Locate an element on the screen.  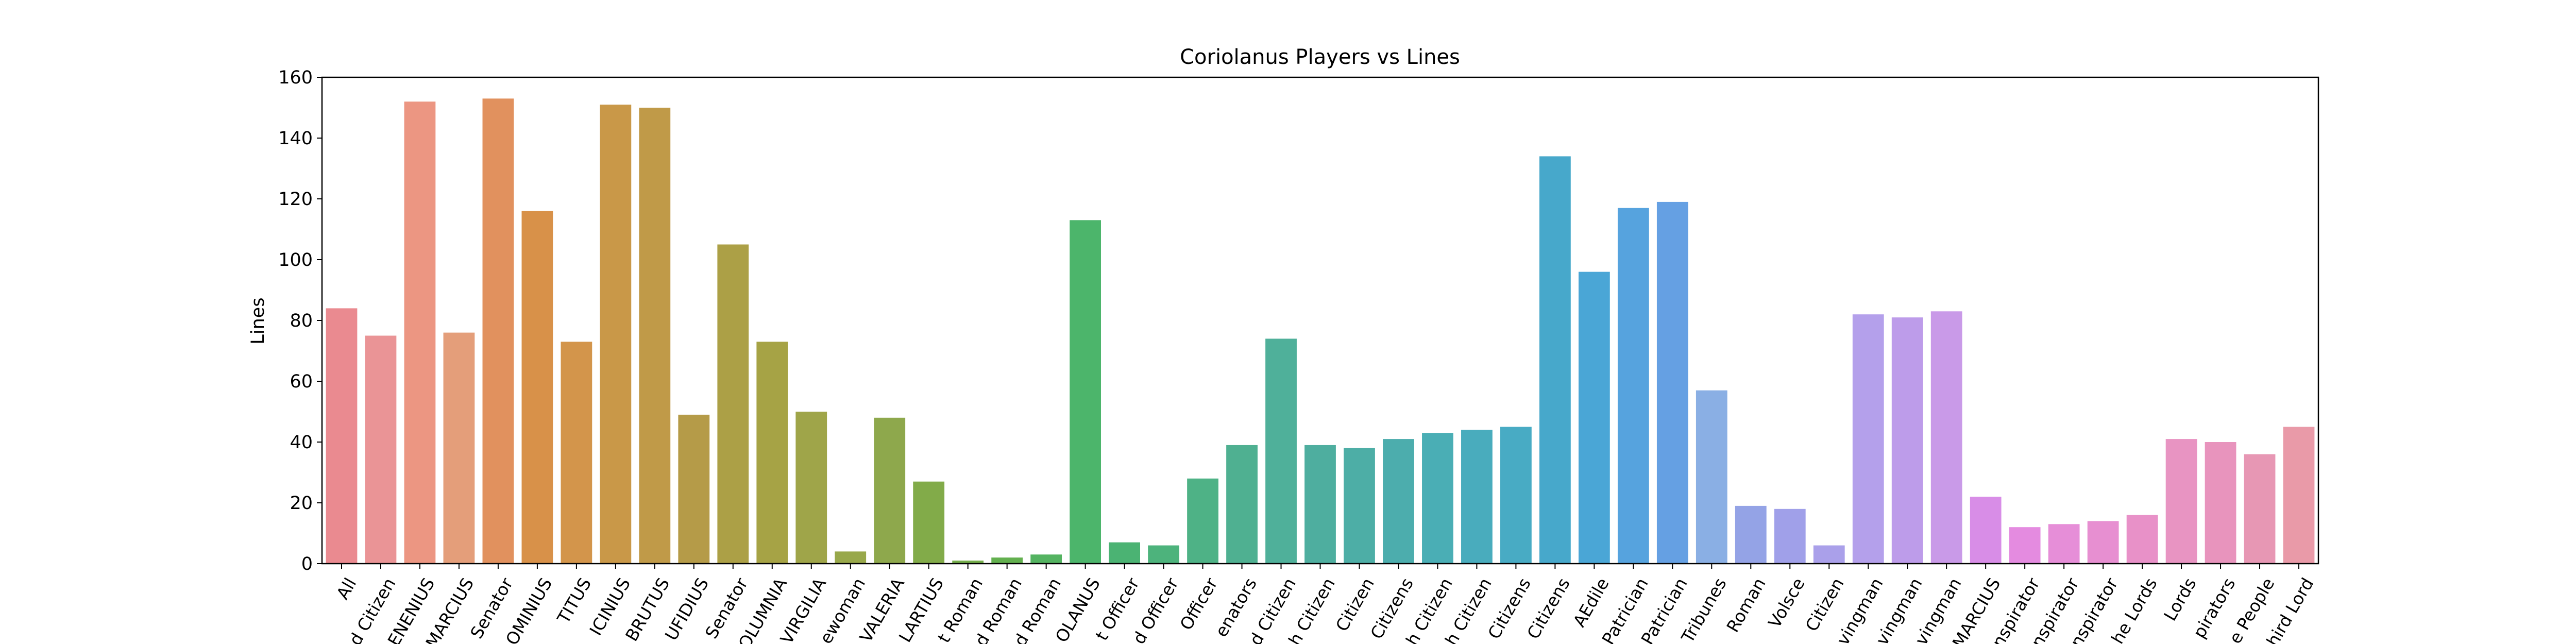
y-axis-ticks: 0 20 40 60 80 100 120 140 160 is located at coordinates (300, 320).